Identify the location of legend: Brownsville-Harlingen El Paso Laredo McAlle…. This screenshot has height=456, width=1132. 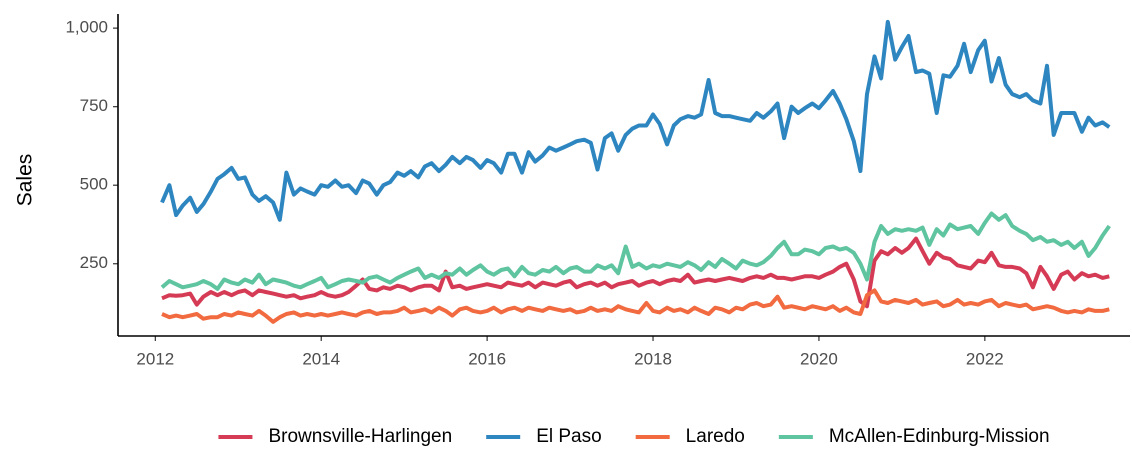
(634, 436).